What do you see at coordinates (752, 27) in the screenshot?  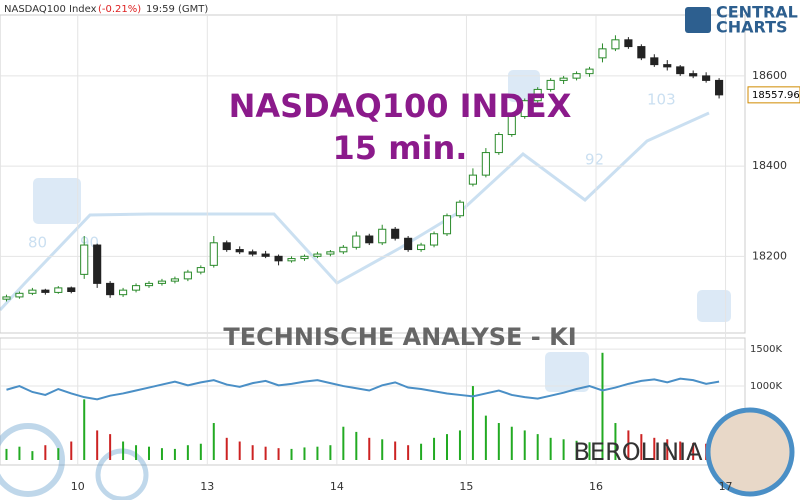 I see `logo-text: CHARTS` at bounding box center [752, 27].